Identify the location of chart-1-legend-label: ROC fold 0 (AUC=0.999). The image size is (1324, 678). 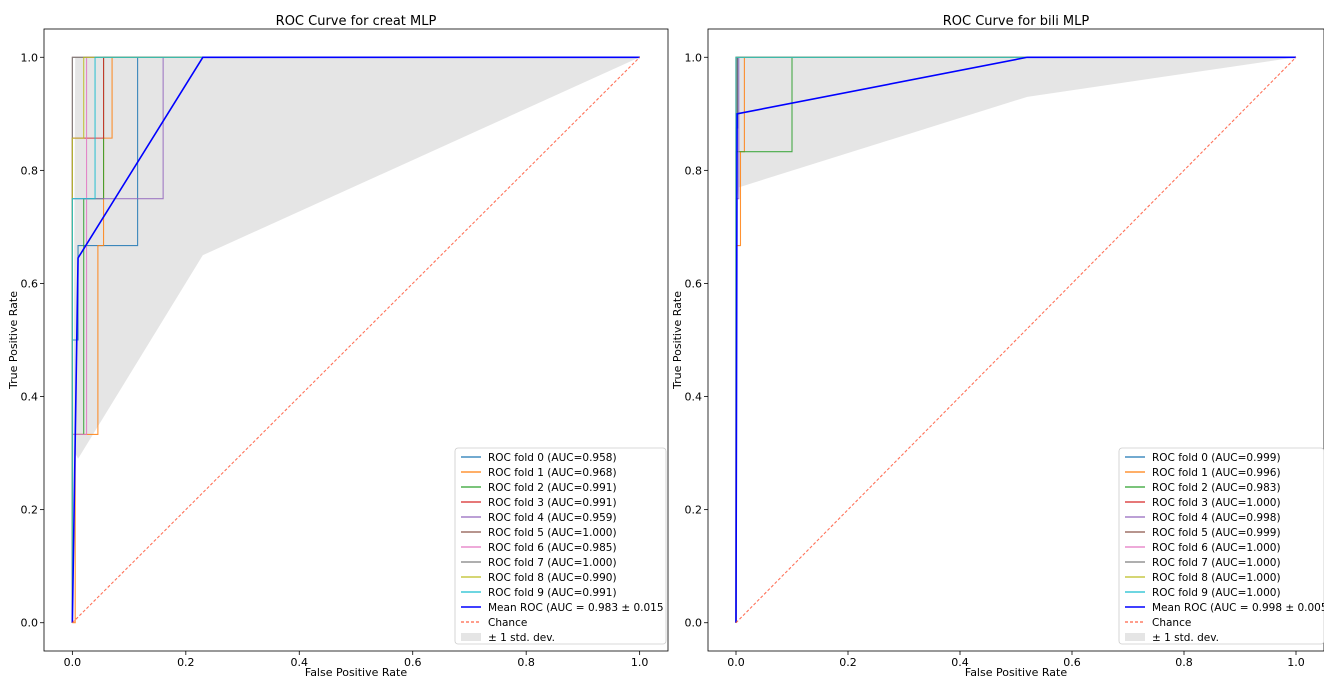
(1216, 458).